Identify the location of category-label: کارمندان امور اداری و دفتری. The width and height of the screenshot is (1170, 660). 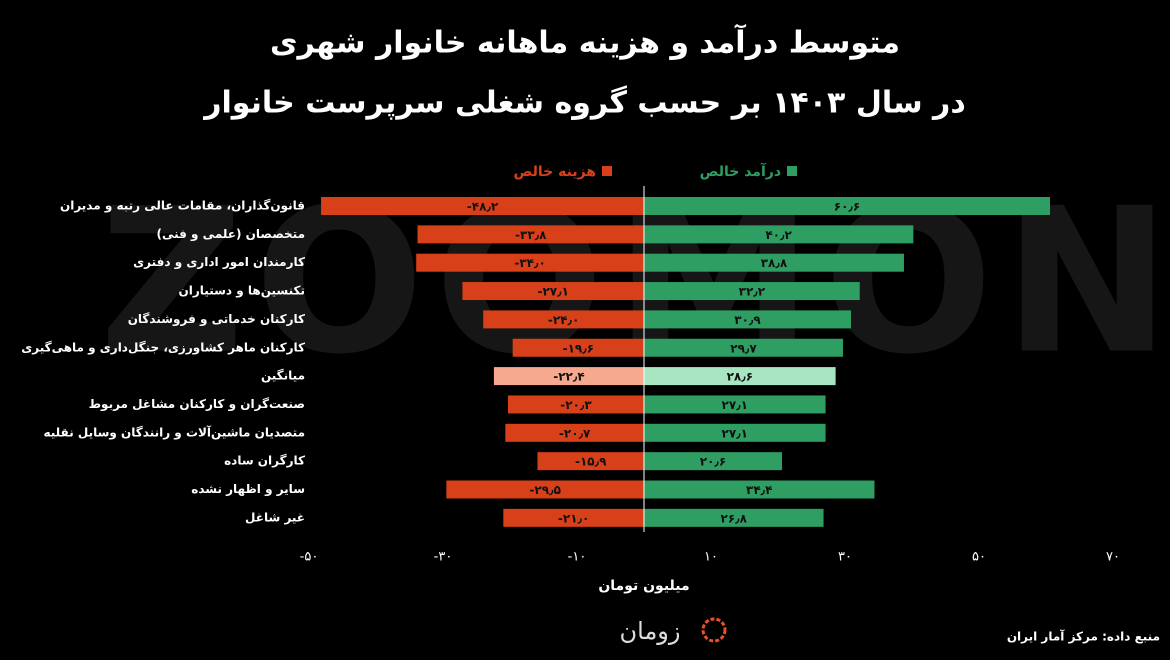
(219, 262).